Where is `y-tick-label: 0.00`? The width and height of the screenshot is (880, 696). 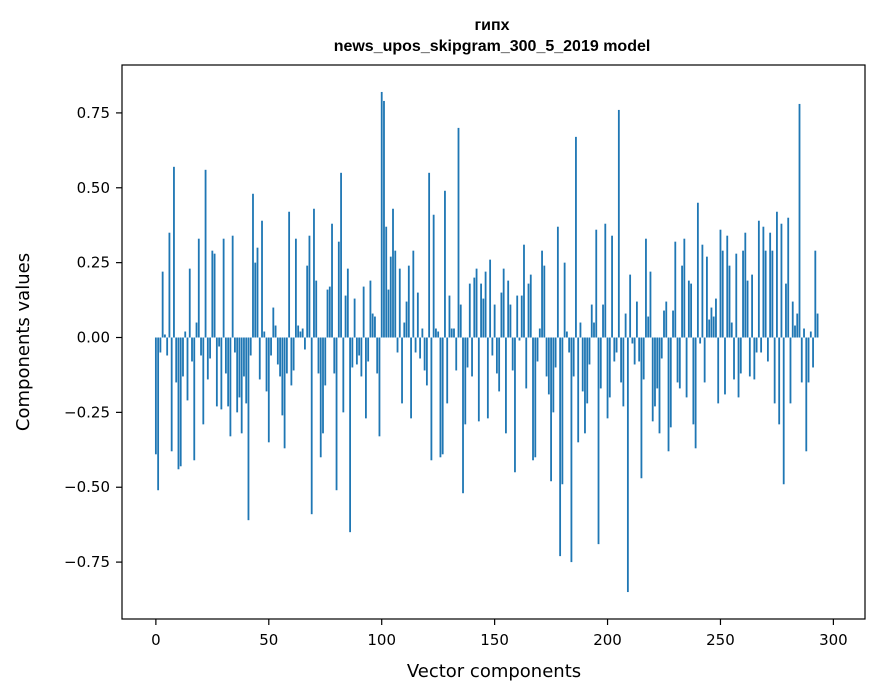 y-tick-label: 0.00 is located at coordinates (93, 338).